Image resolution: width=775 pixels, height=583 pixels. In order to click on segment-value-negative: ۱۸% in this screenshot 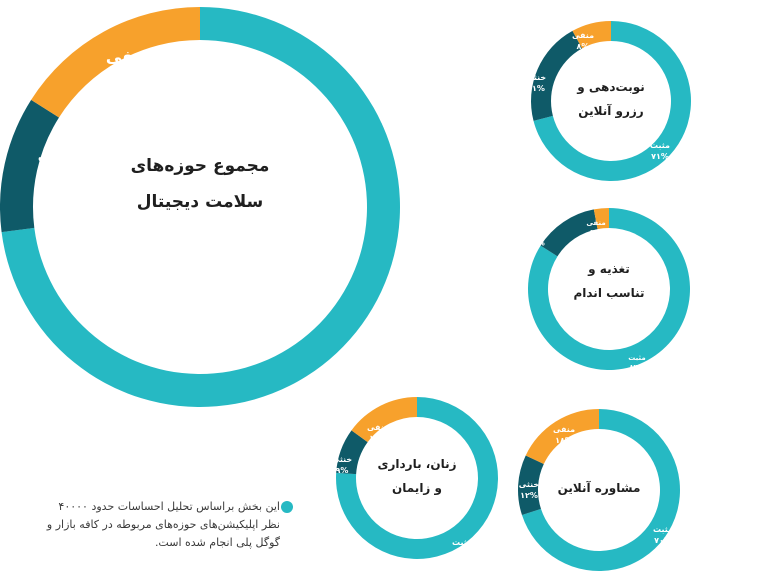, I will do `click(564, 440)`.